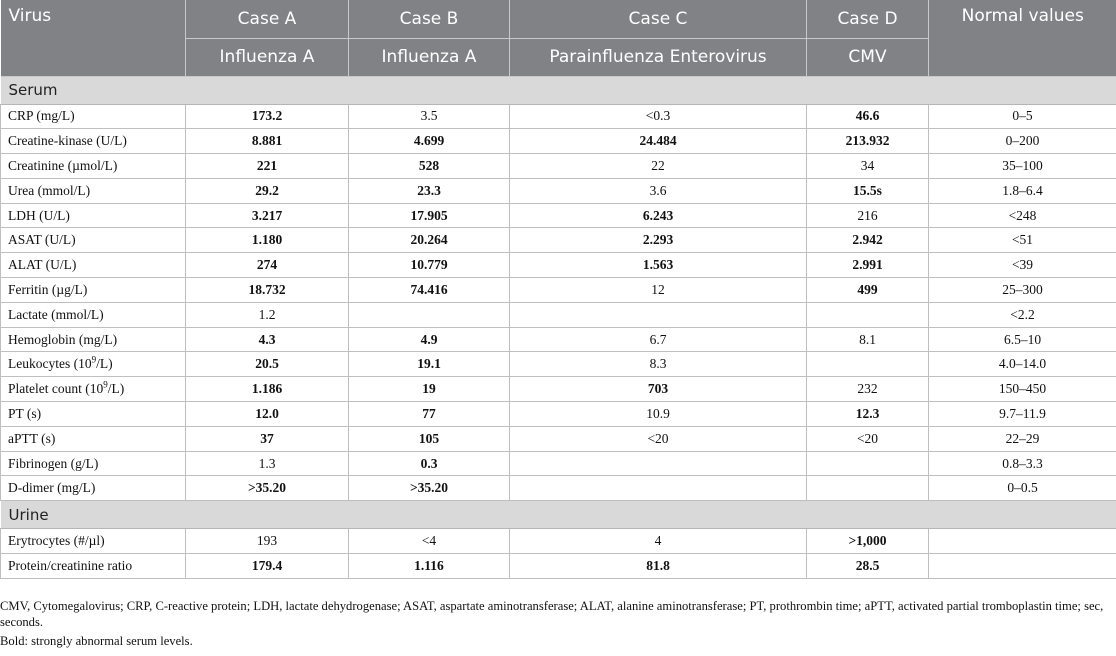  I want to click on value-cell: 37, so click(267, 439).